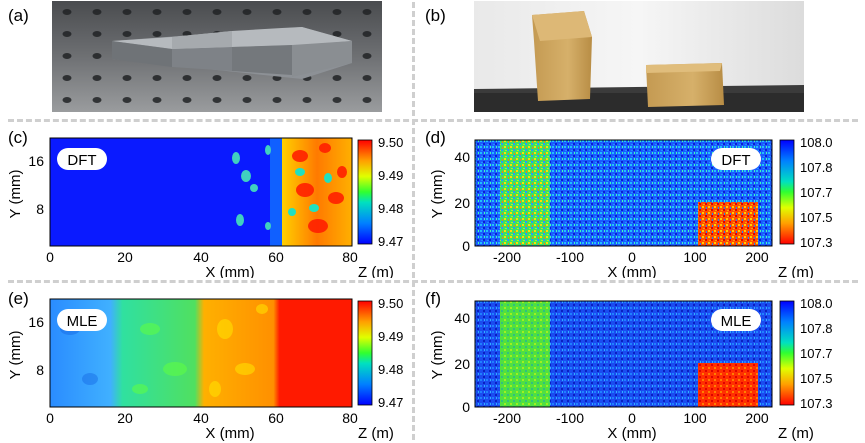 Image resolution: width=865 pixels, height=443 pixels. I want to click on metal-step-block-photo, so click(217, 56).